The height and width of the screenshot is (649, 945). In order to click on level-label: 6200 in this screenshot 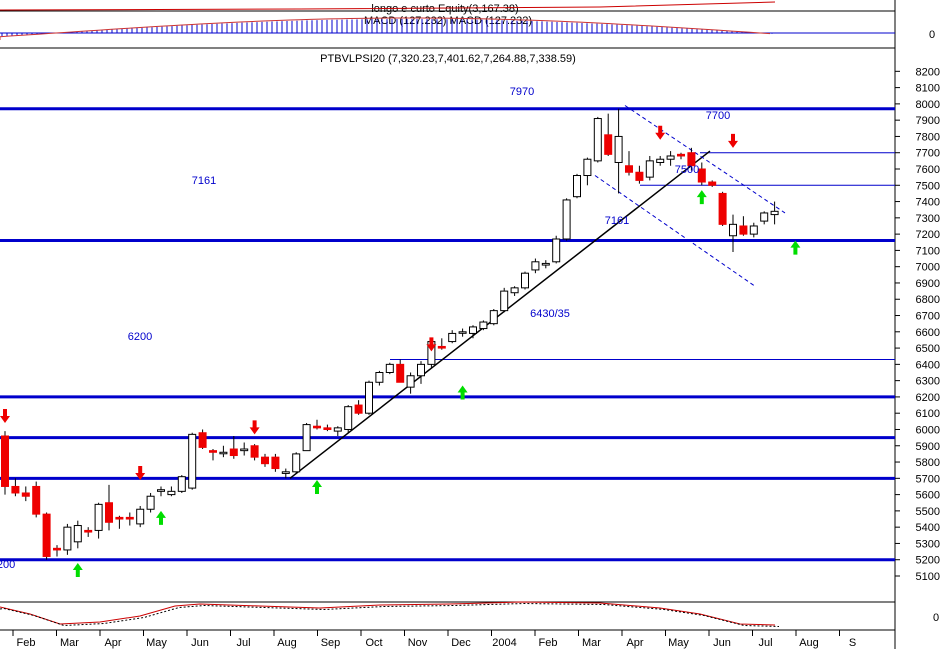, I will do `click(140, 337)`.